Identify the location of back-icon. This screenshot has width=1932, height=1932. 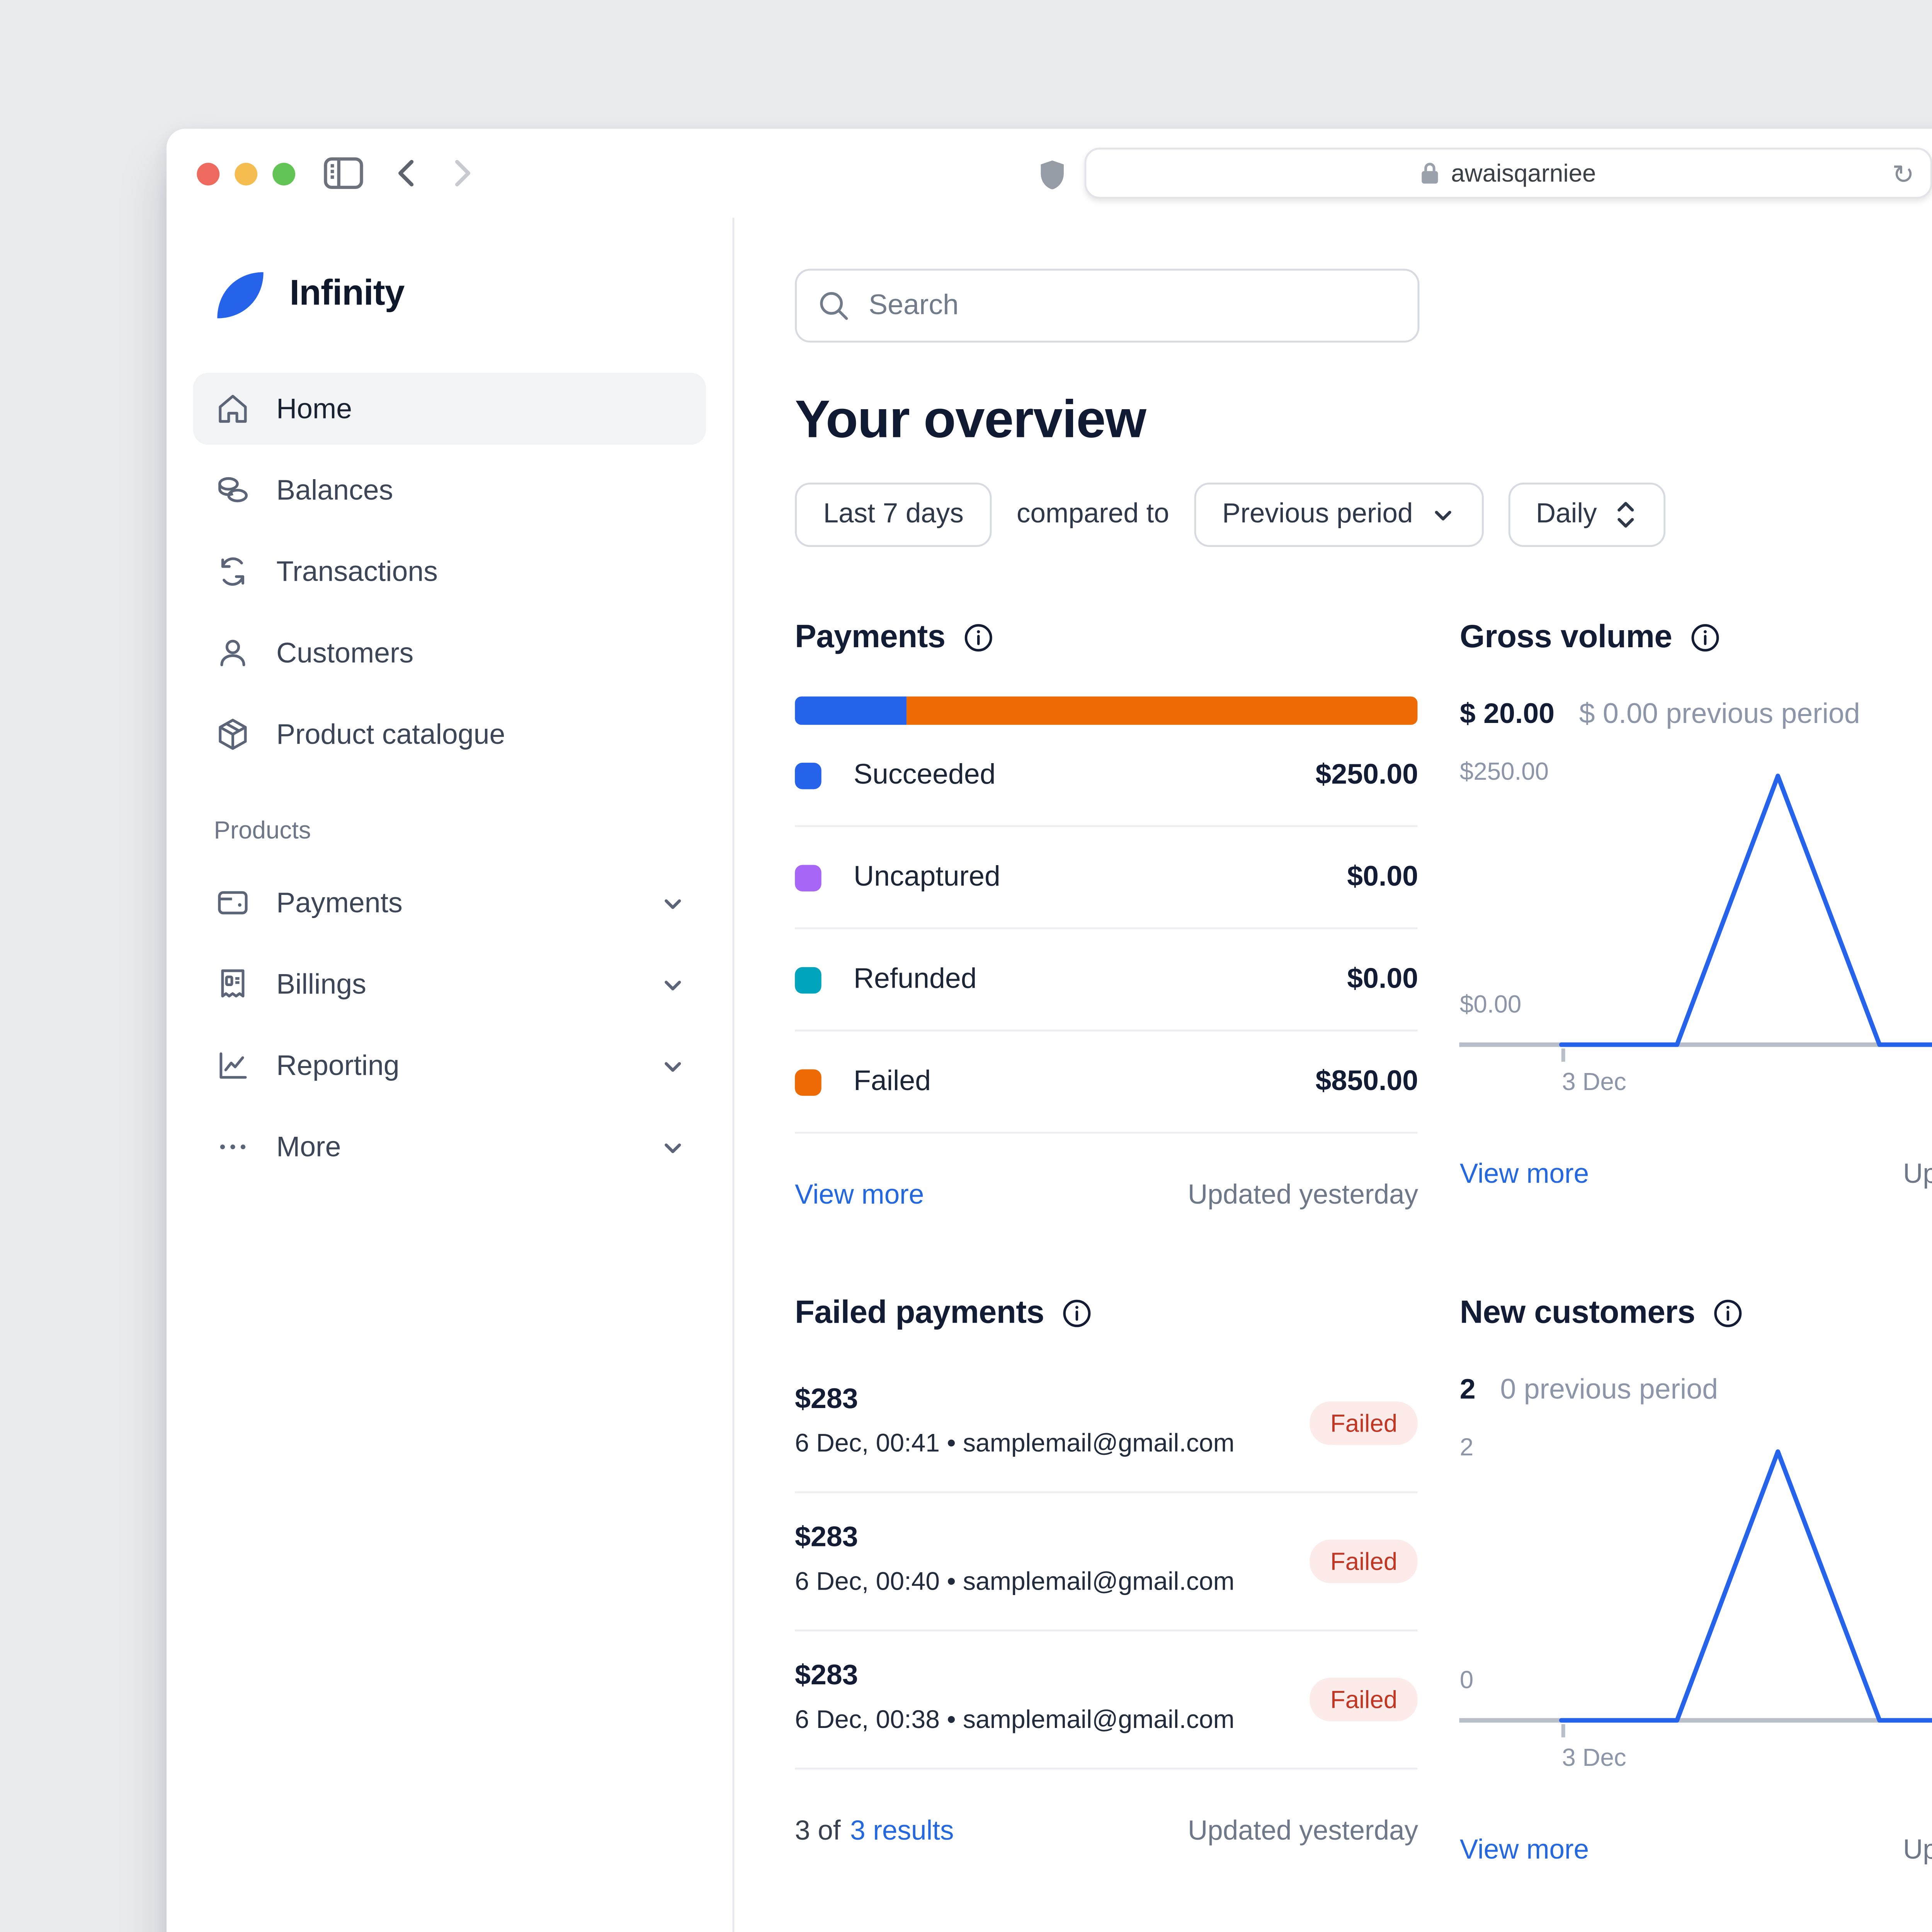
(406, 173).